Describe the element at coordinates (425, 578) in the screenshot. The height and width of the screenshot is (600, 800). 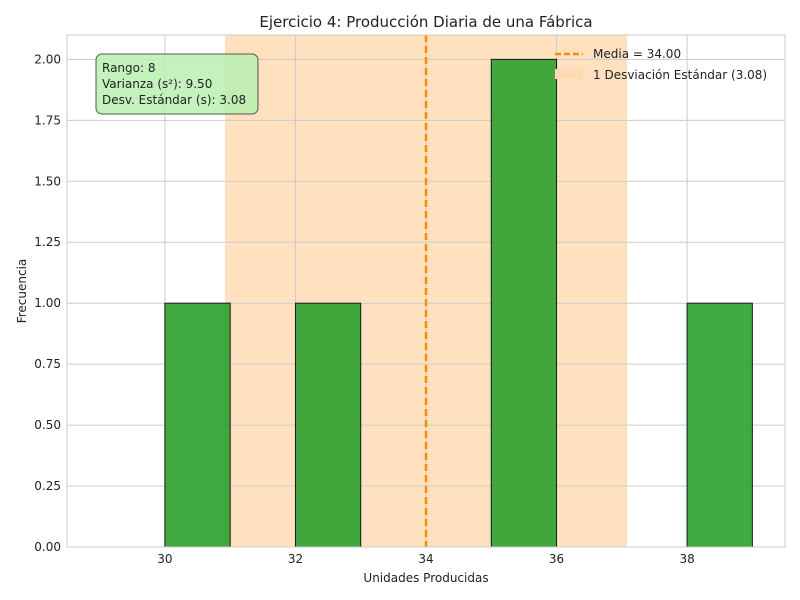
I see `x-axis-label: Unidades Producidas` at that location.